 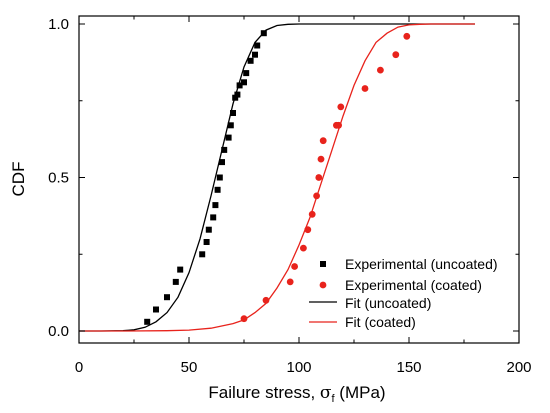 I want to click on x-axis-title: Failure stress, σf (MPa), so click(x=296, y=394).